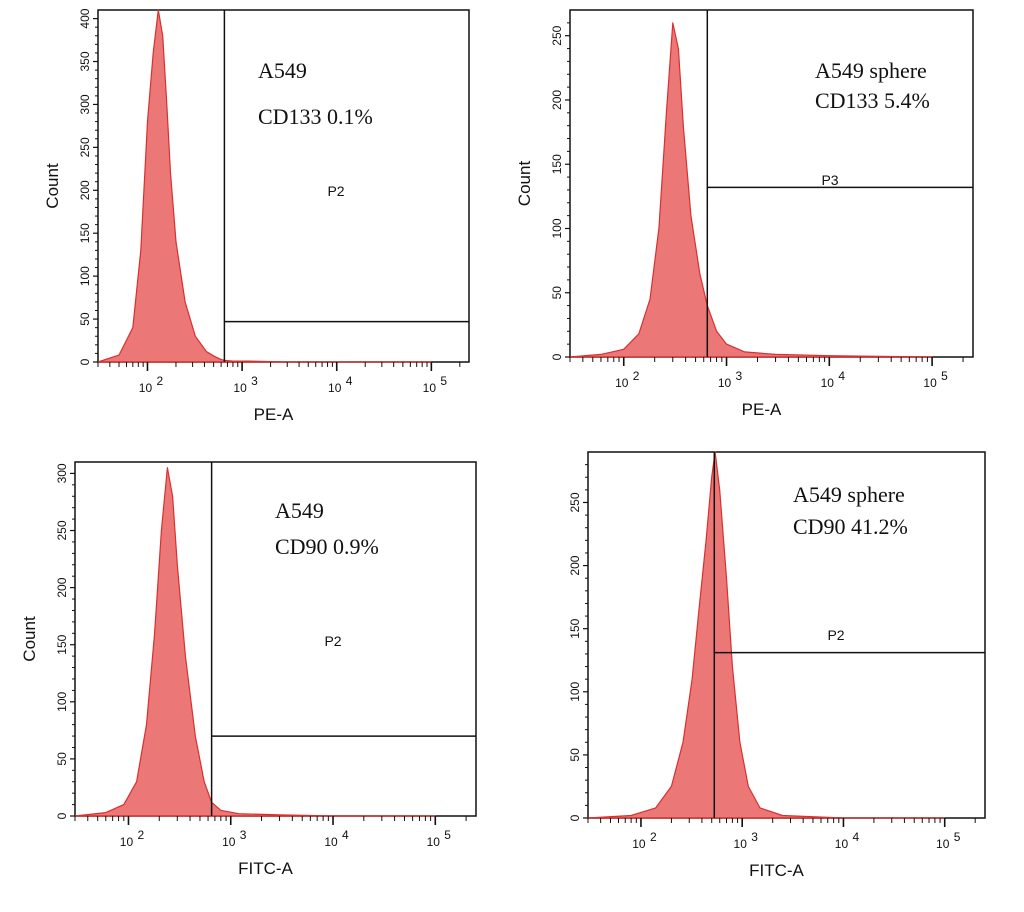 This screenshot has width=1024, height=912. What do you see at coordinates (872, 100) in the screenshot?
I see `marker-percentage-label: CD133 5.4%` at bounding box center [872, 100].